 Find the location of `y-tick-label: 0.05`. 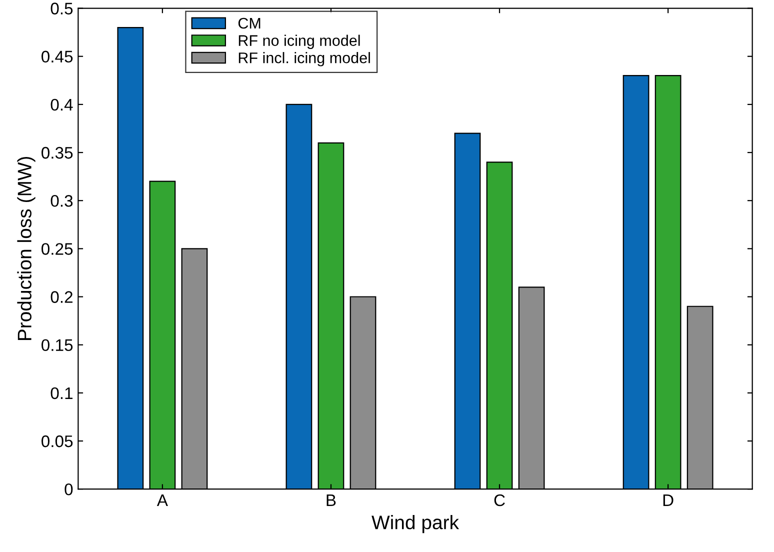

y-tick-label: 0.05 is located at coordinates (57, 441).